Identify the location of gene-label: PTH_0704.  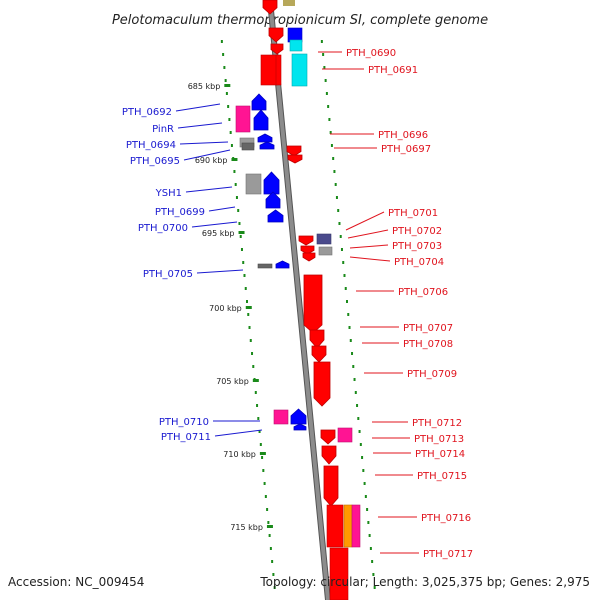
(419, 262).